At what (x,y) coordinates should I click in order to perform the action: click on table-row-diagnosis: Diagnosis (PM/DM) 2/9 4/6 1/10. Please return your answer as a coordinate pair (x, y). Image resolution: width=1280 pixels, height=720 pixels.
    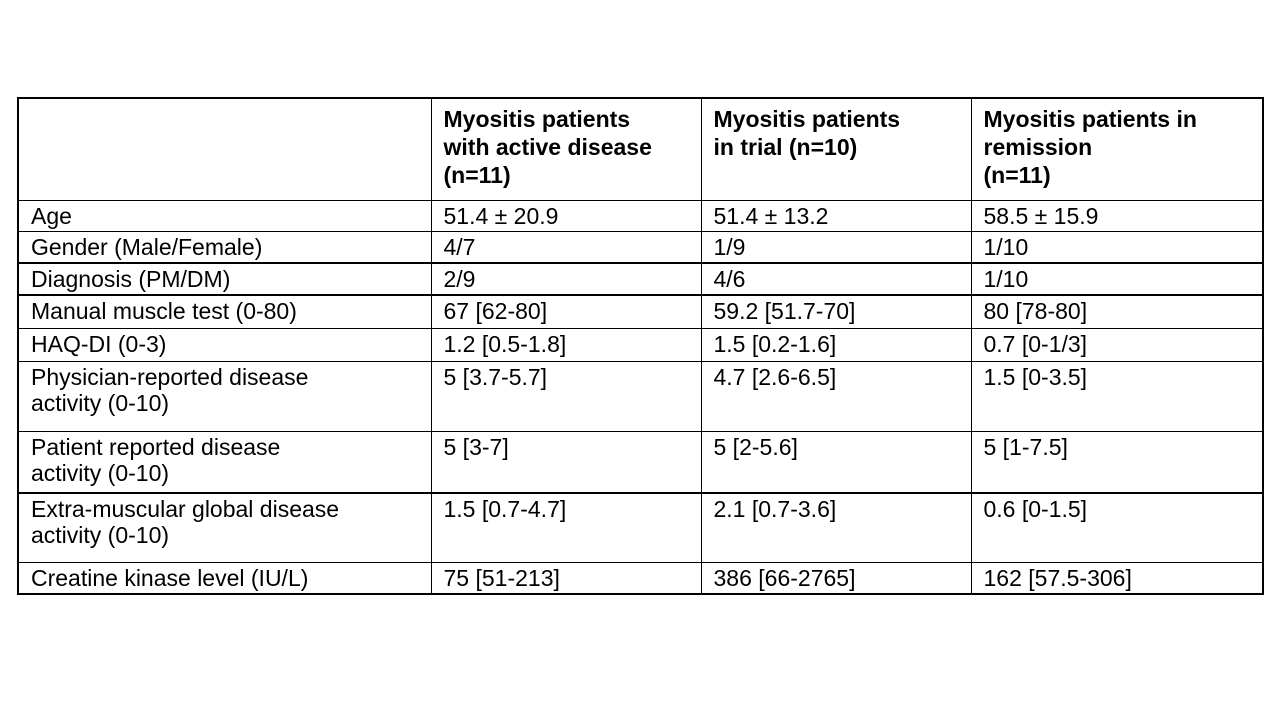
    Looking at the image, I should click on (640, 279).